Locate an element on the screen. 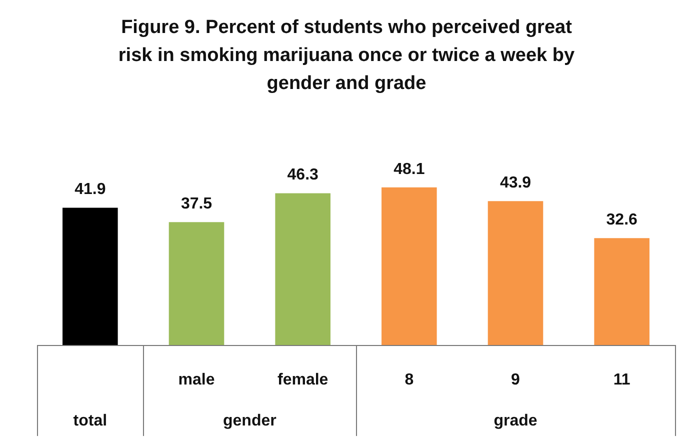 The width and height of the screenshot is (693, 437). data-label: 48.1 is located at coordinates (409, 169).